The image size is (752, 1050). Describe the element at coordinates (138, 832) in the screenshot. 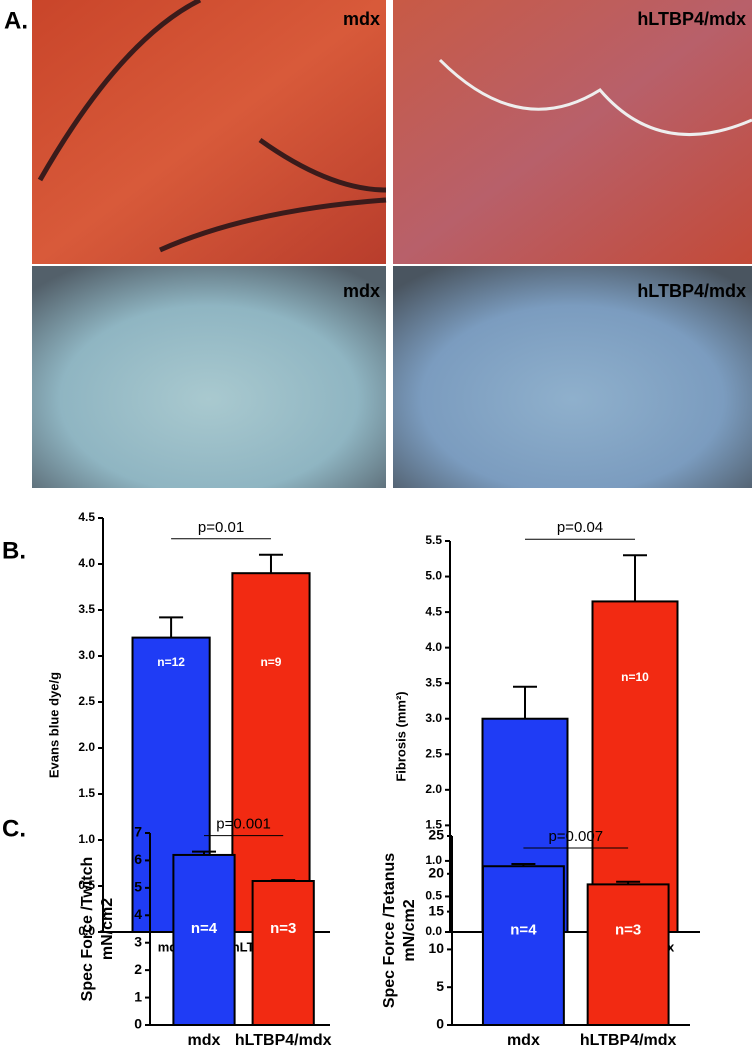

I see `y-tick-label: 7` at that location.